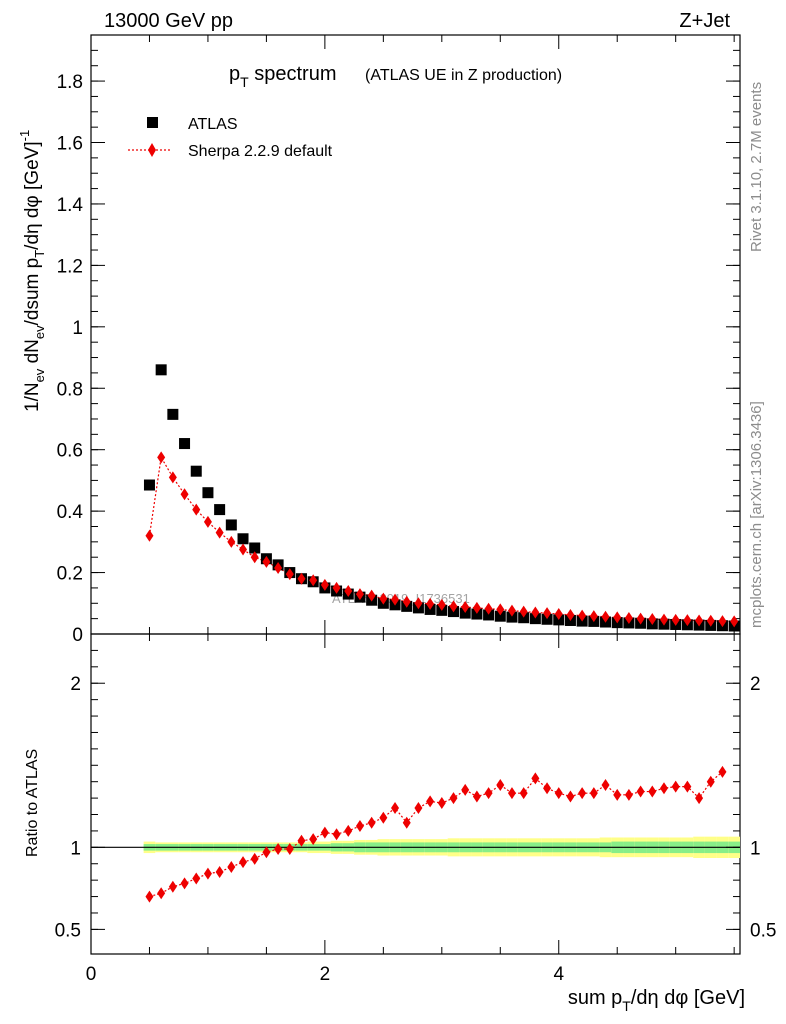 The height and width of the screenshot is (1024, 786). What do you see at coordinates (244, 82) in the screenshot?
I see `title-subscript: T` at bounding box center [244, 82].